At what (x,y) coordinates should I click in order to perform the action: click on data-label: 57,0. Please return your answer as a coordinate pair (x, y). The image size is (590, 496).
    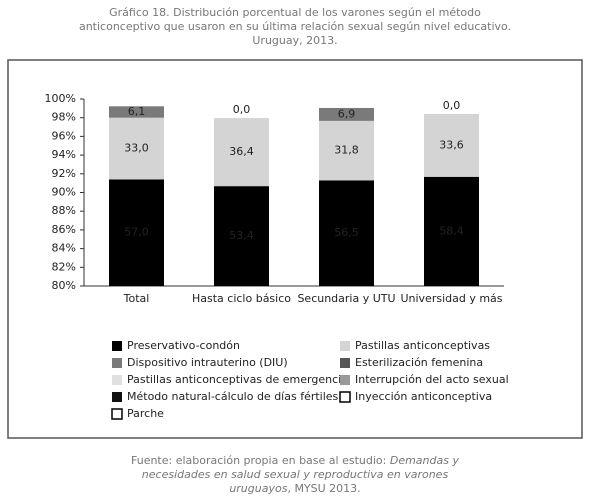
    Looking at the image, I should click on (136, 232).